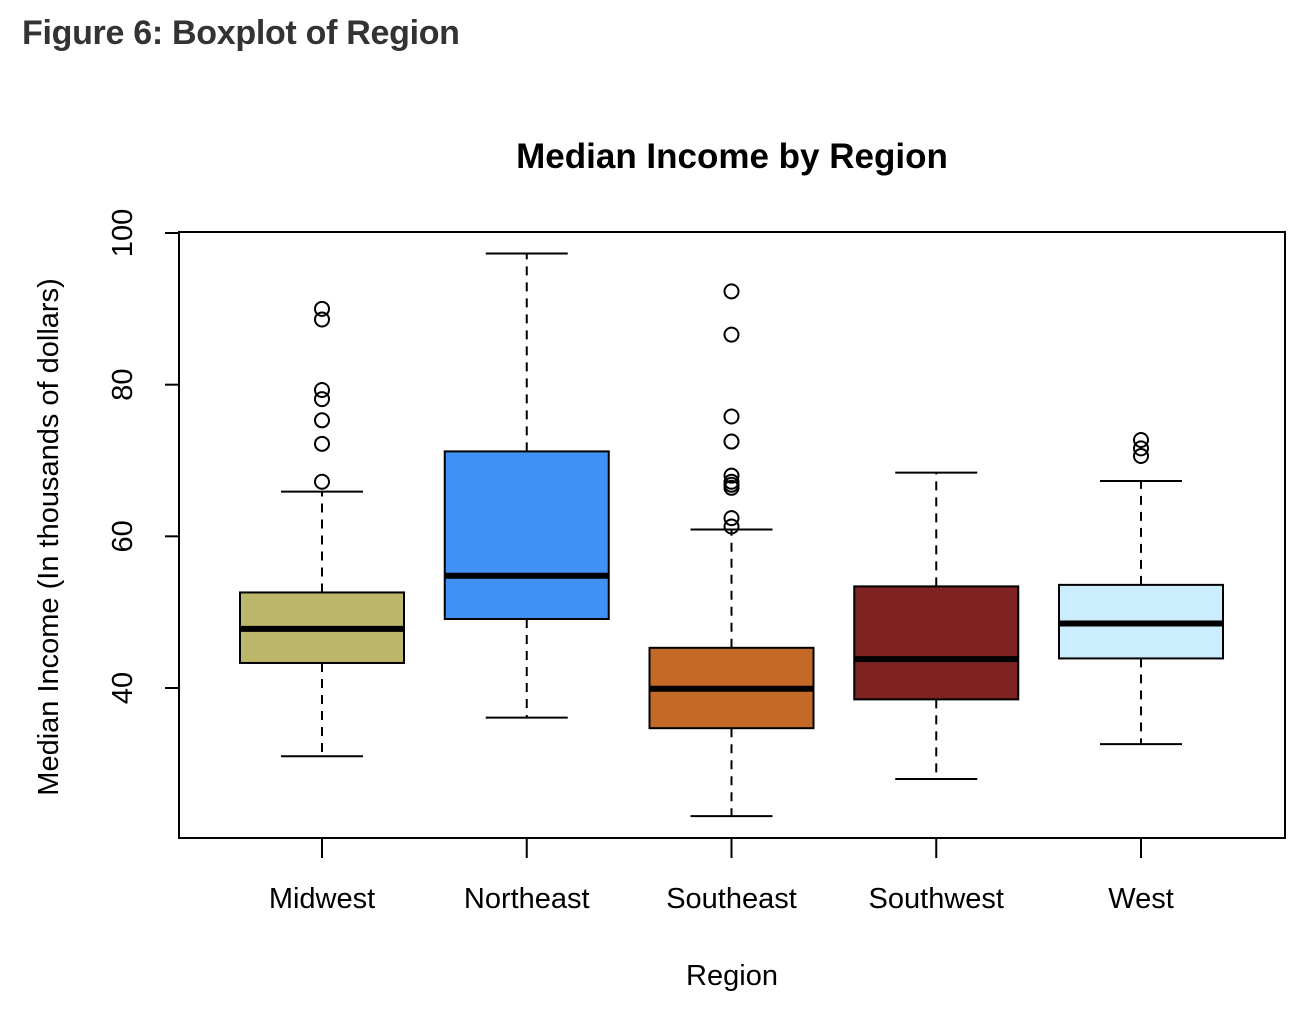  Describe the element at coordinates (123, 233) in the screenshot. I see `y-tick-label: 100` at that location.